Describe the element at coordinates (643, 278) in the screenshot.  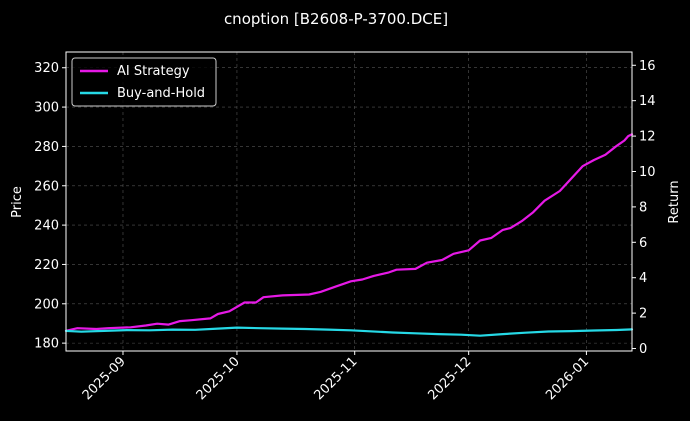
I see `tick-label-right: 4` at that location.